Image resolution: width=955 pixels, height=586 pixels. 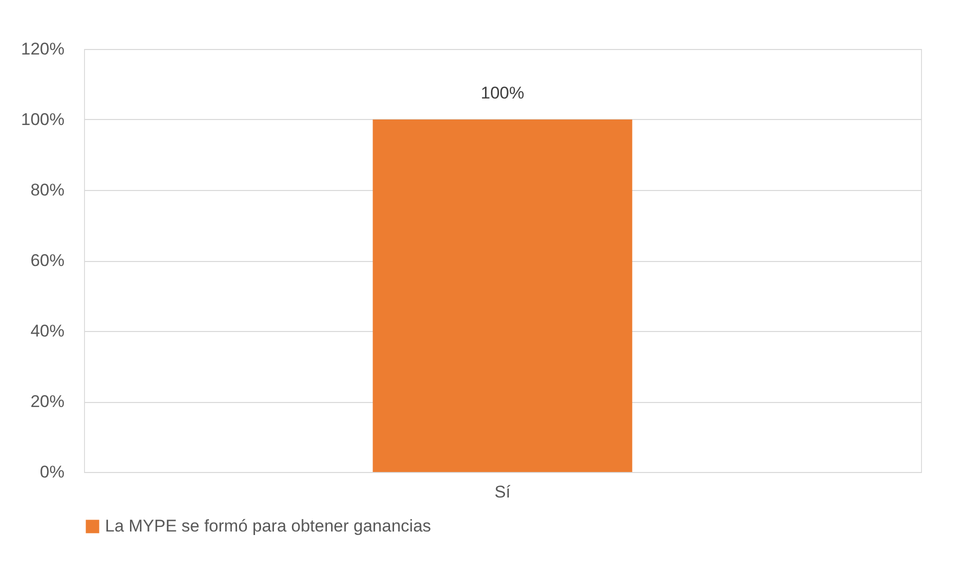 What do you see at coordinates (42, 49) in the screenshot?
I see `y-tick-label: 120%` at bounding box center [42, 49].